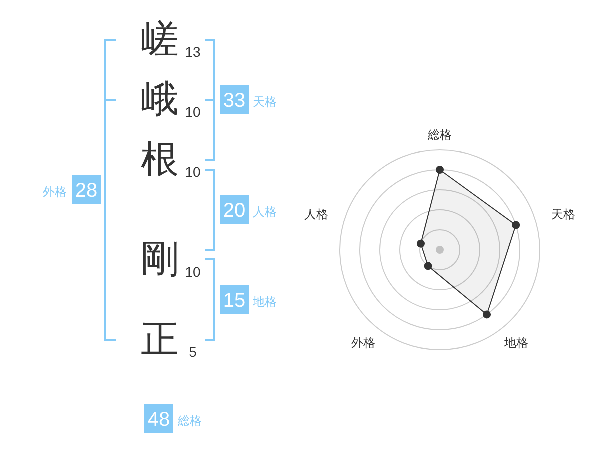 The image size is (600, 470). What do you see at coordinates (234, 101) in the screenshot?
I see `data-label: 33` at bounding box center [234, 101].